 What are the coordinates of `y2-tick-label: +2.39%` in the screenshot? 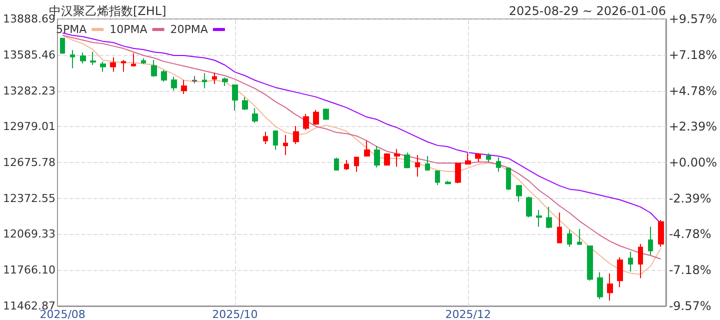 It's located at (693, 127).